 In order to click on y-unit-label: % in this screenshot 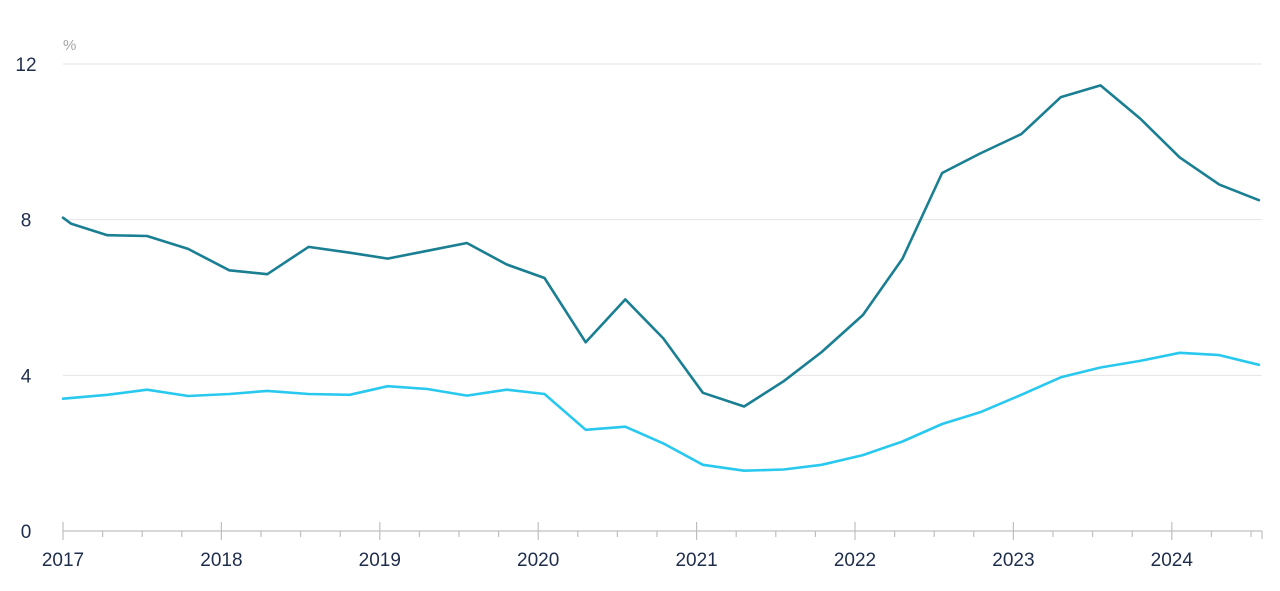, I will do `click(69, 45)`.